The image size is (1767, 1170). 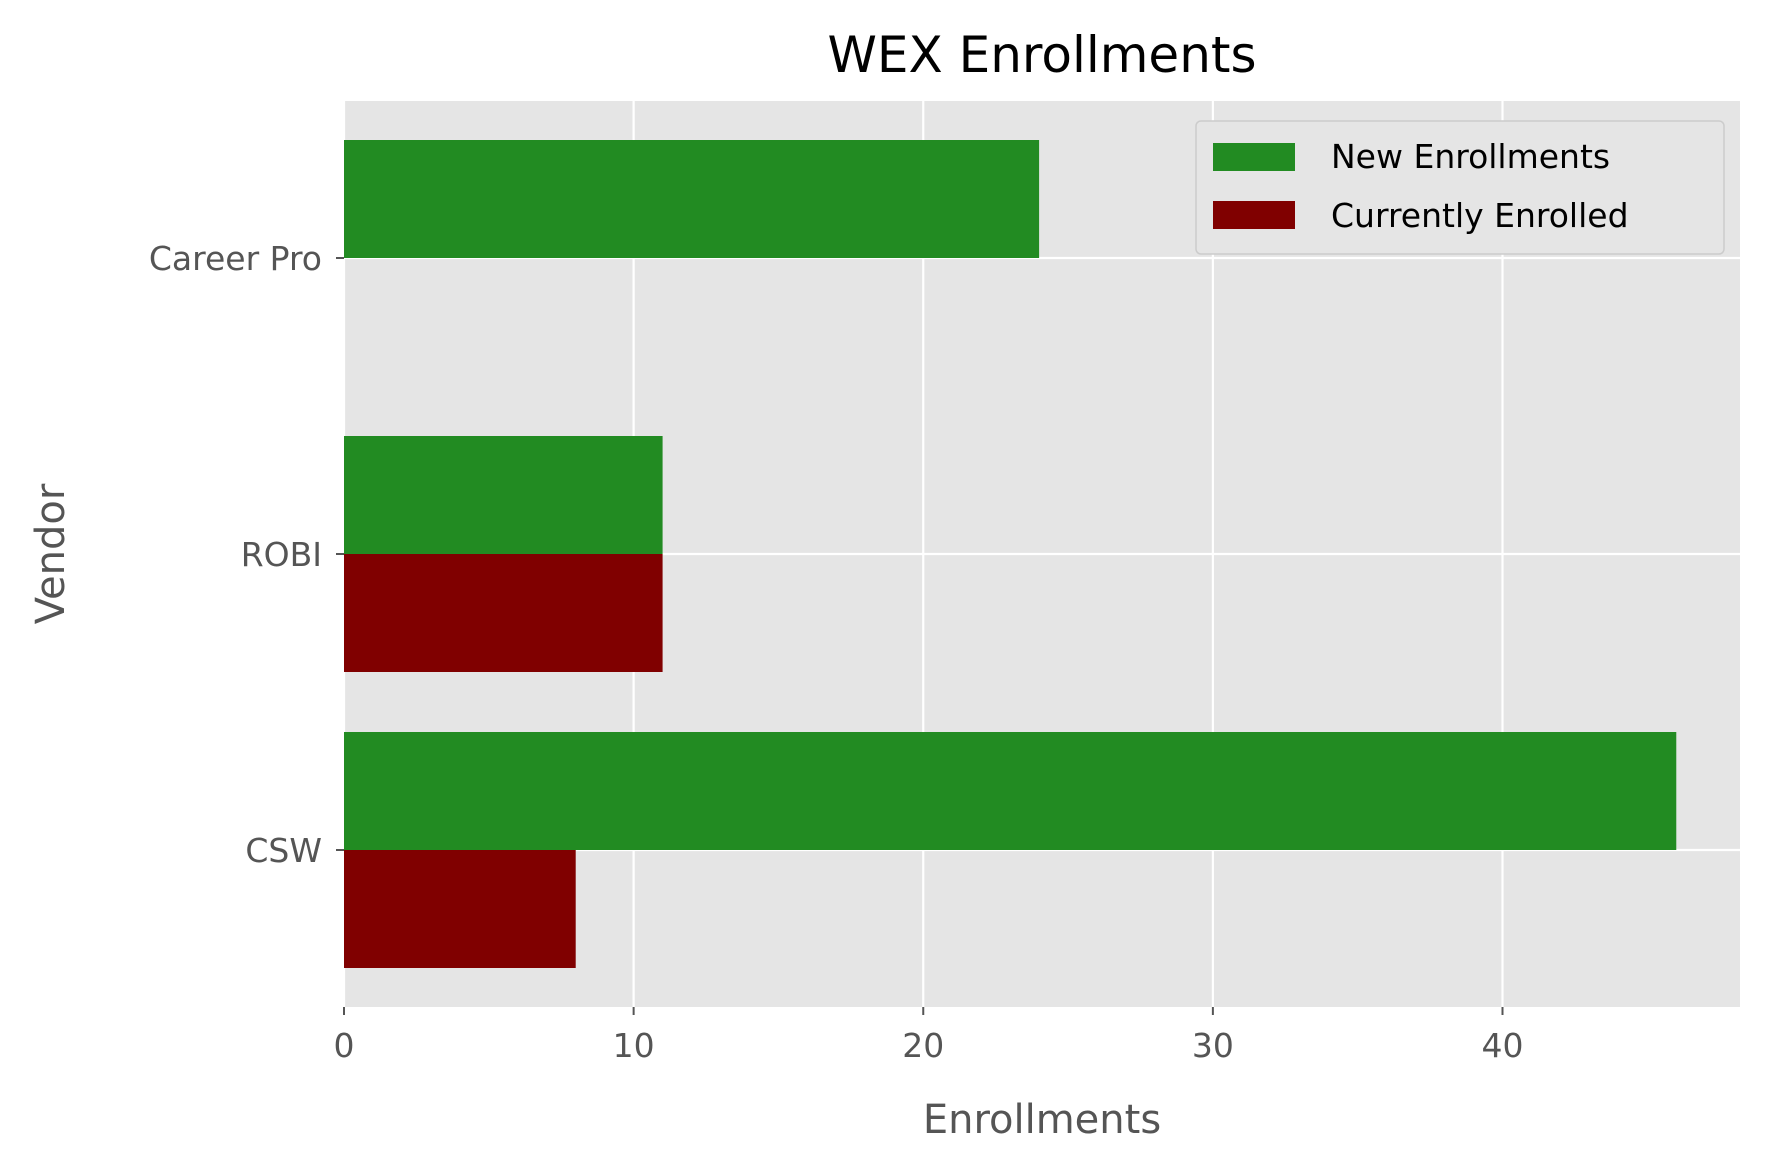 I want to click on x-axis-title: Enrollments, so click(x=1042, y=1120).